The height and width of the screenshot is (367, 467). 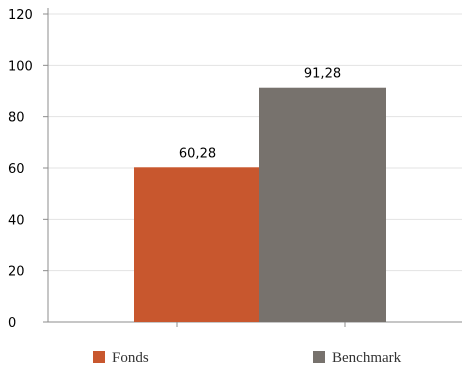 What do you see at coordinates (16, 169) in the screenshot?
I see `y-tick-label: 60` at bounding box center [16, 169].